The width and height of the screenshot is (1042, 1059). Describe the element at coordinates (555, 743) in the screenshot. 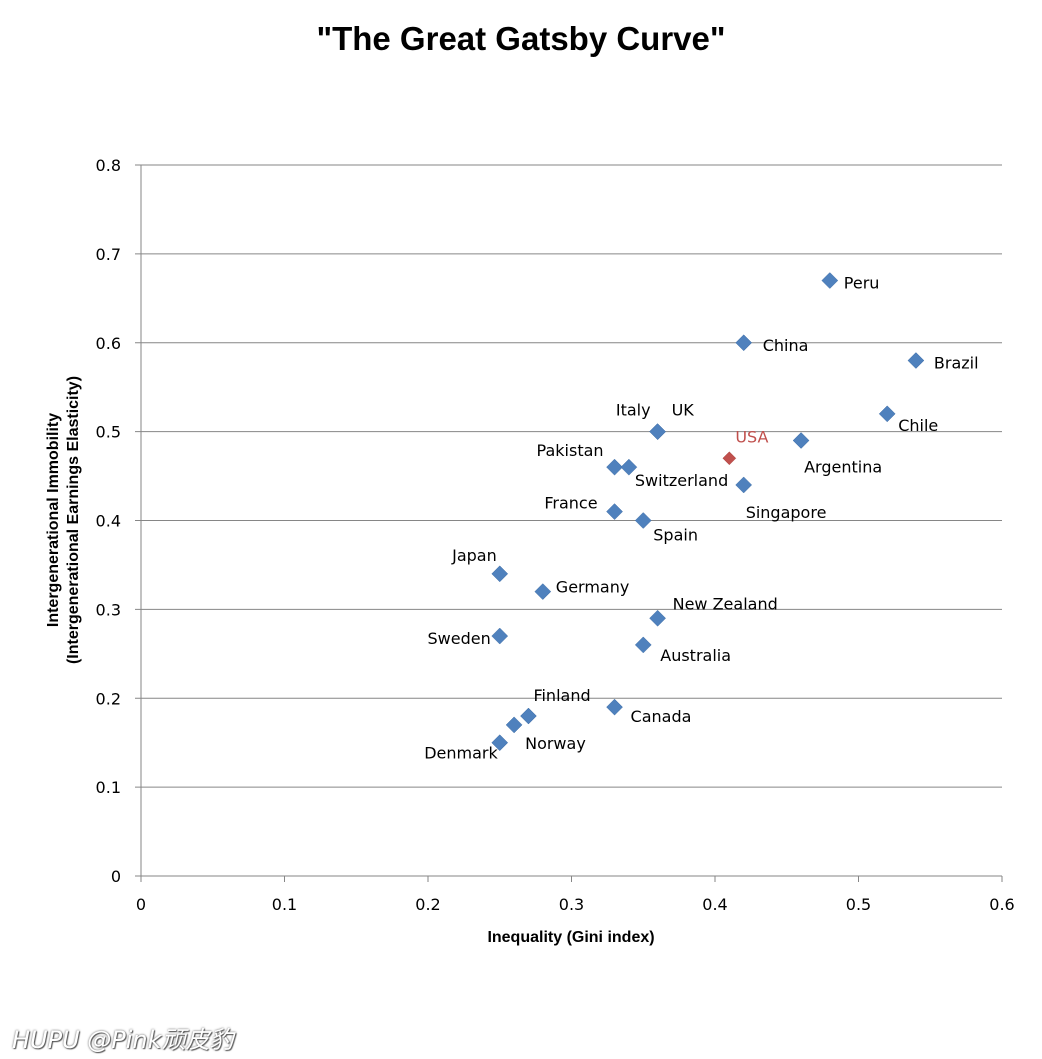

I see `label-norway: Norway` at that location.